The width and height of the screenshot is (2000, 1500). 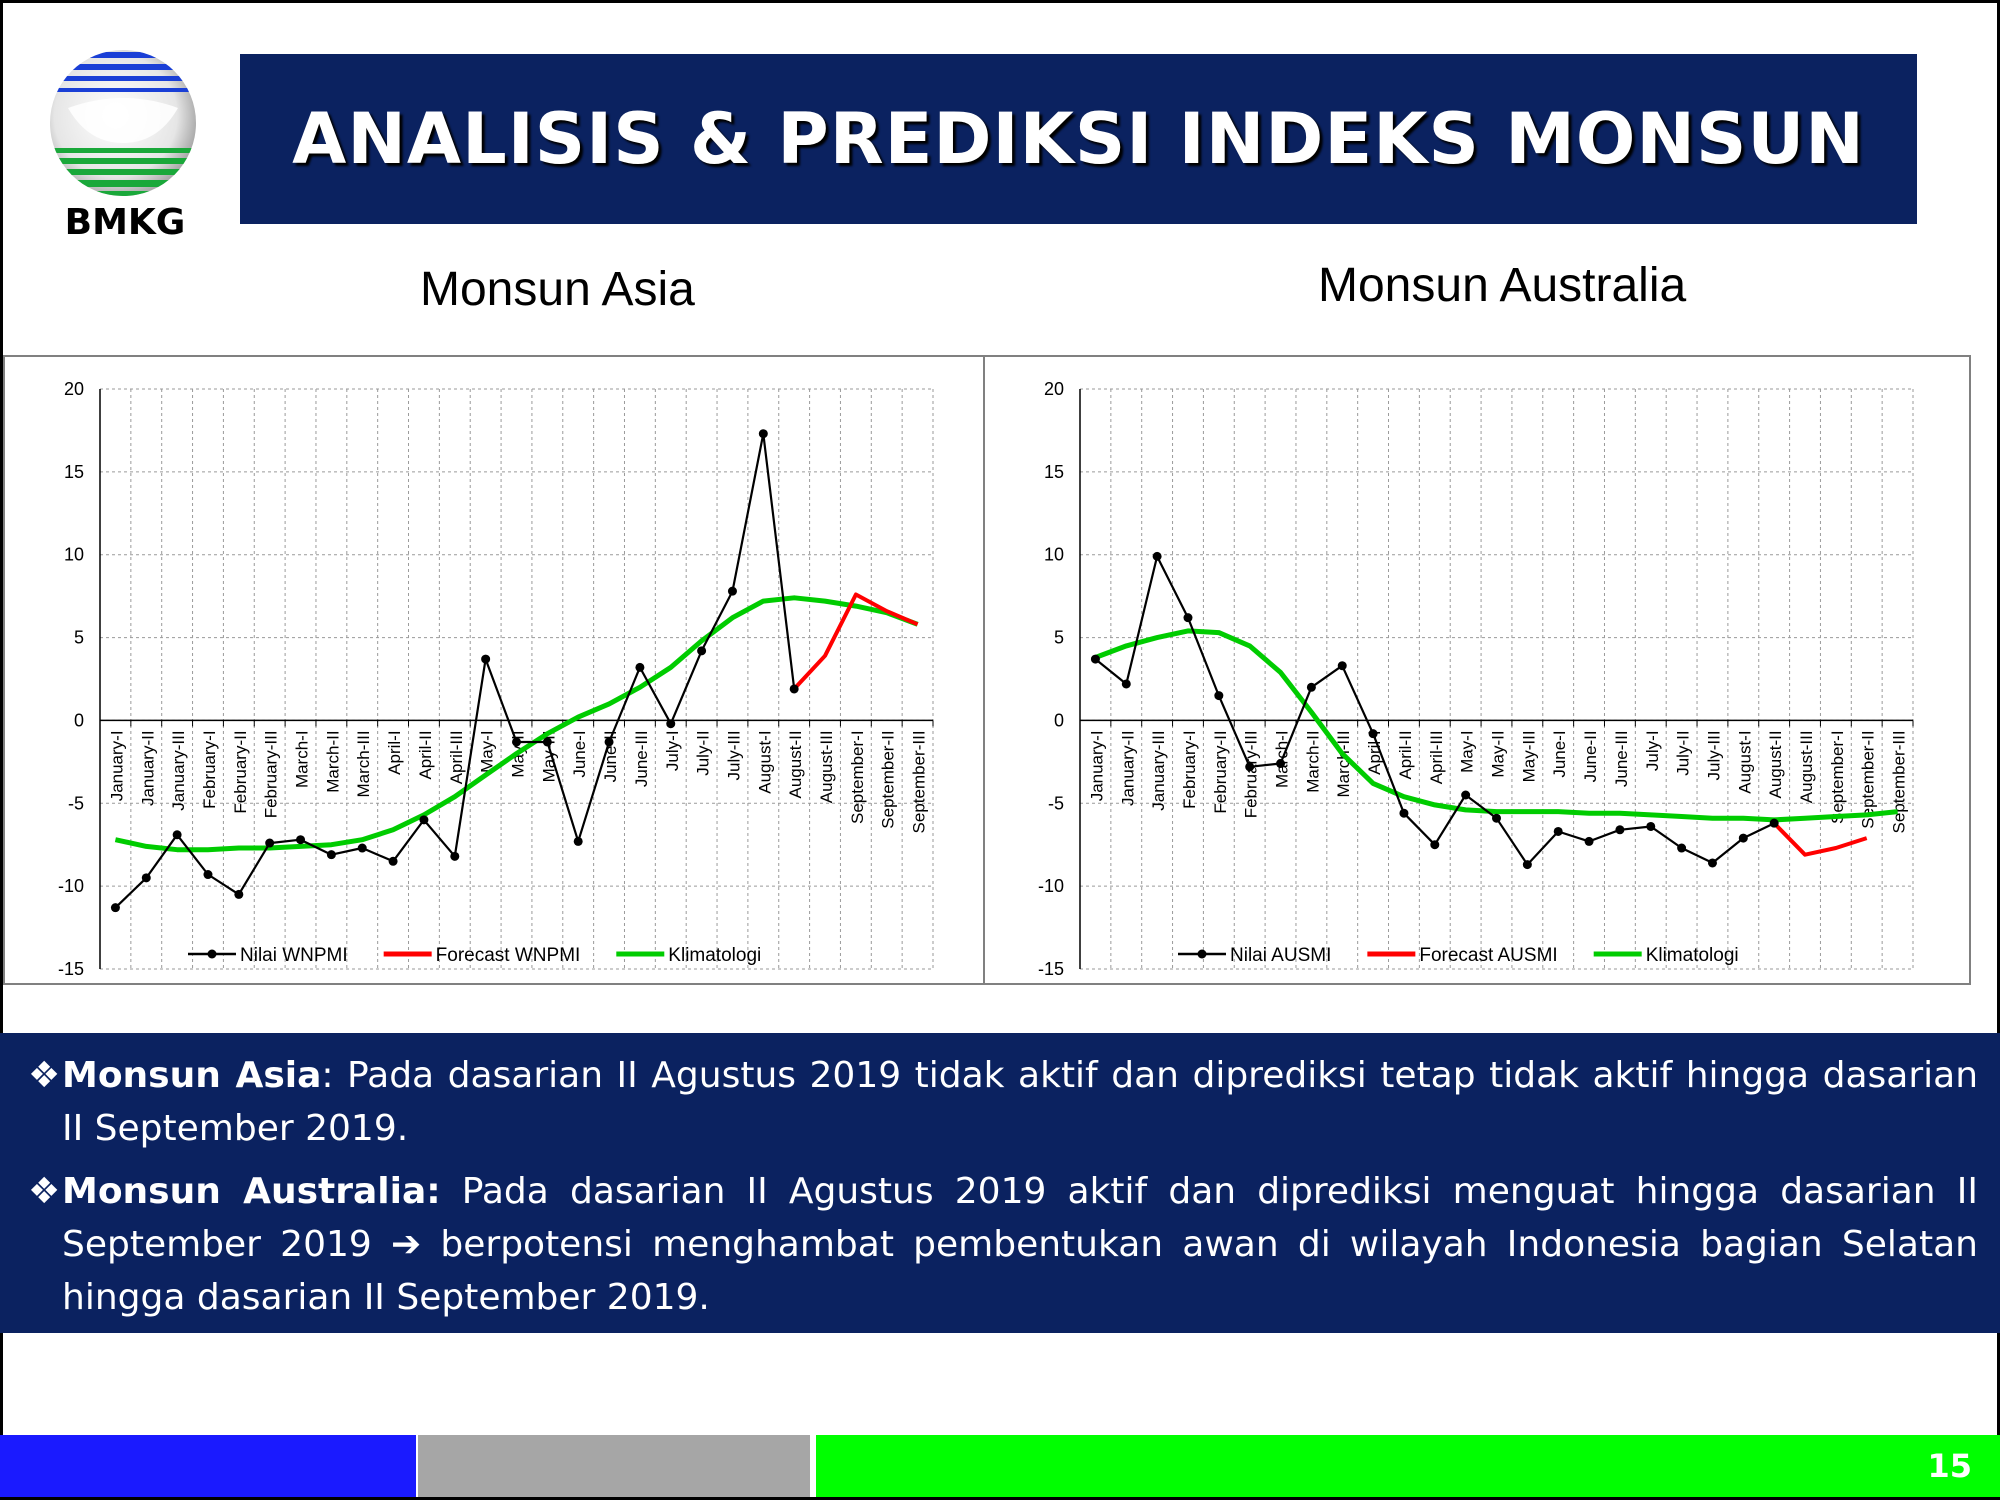 What do you see at coordinates (294, 955) in the screenshot?
I see `legend-label: Nilai WNPMI` at bounding box center [294, 955].